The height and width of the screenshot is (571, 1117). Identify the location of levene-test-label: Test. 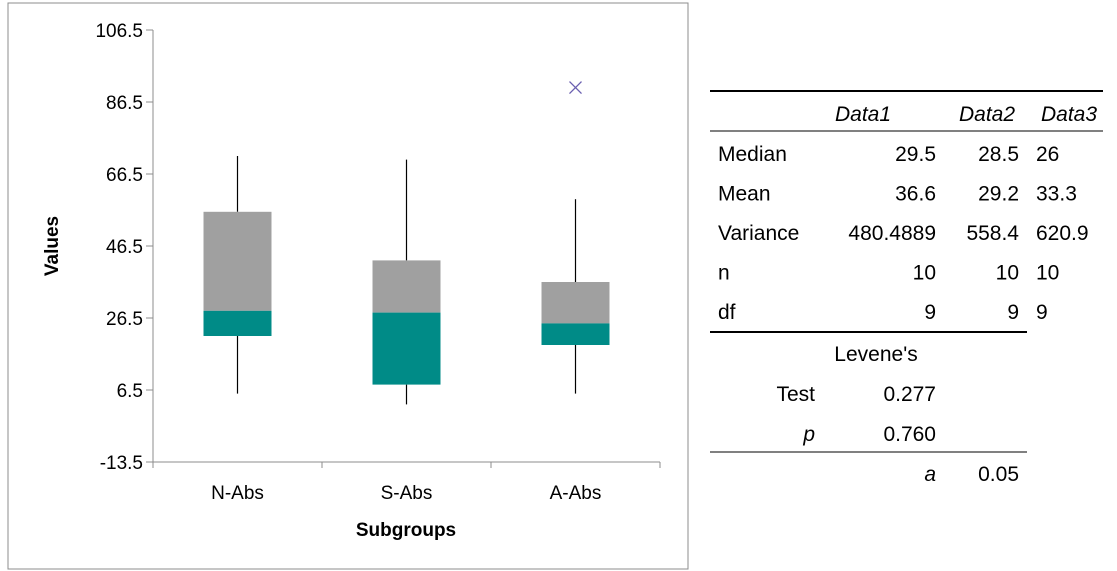
(795, 394).